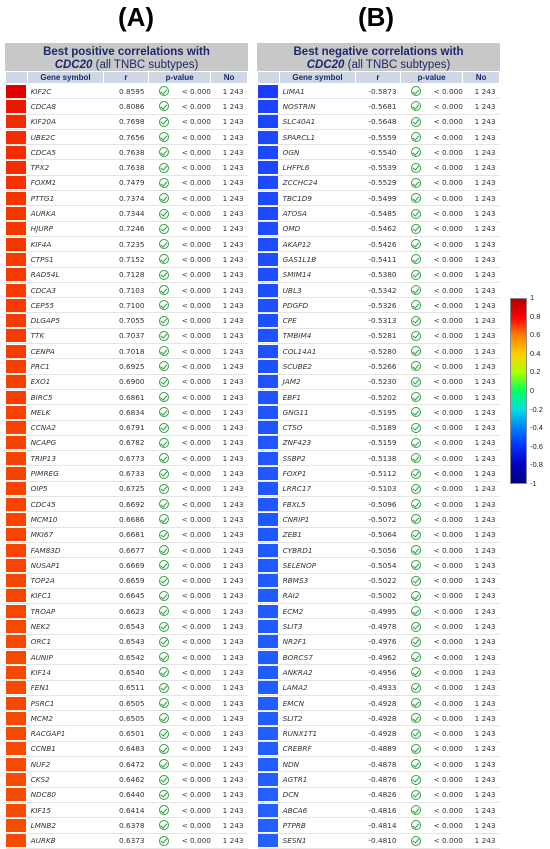 The width and height of the screenshot is (550, 849). I want to click on gene-symbol-link: GAS1L1B, so click(317, 259).